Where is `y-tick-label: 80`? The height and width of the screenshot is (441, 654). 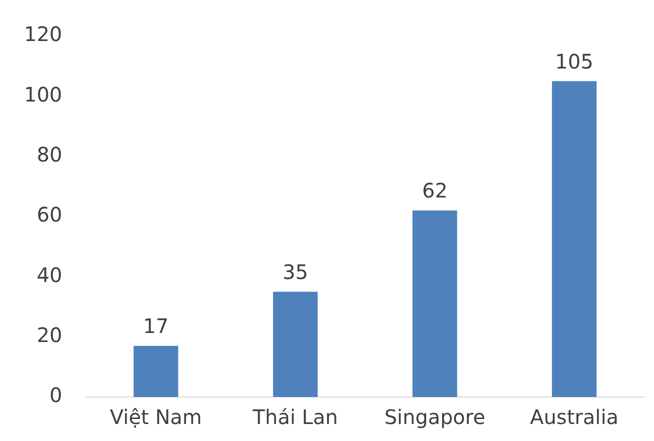 y-tick-label: 80 is located at coordinates (49, 154).